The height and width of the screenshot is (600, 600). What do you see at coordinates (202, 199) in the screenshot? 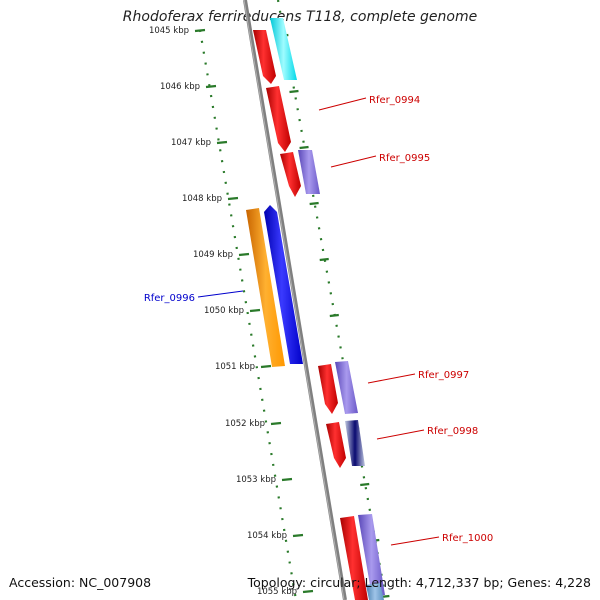
I see `tick-label: 1048 kbp` at bounding box center [202, 199].